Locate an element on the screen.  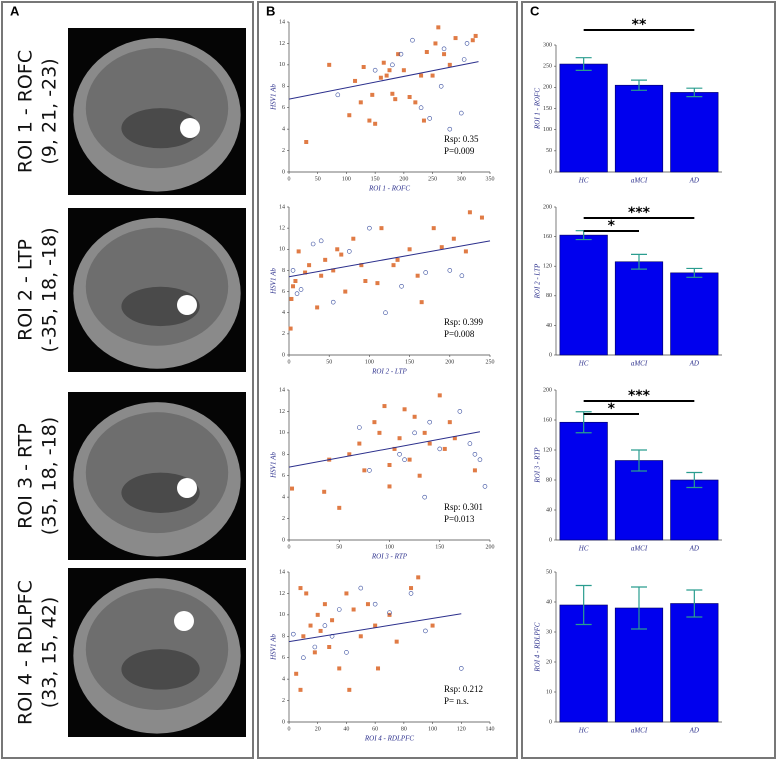
x-tick-label: 50 is located at coordinates (339, 547).